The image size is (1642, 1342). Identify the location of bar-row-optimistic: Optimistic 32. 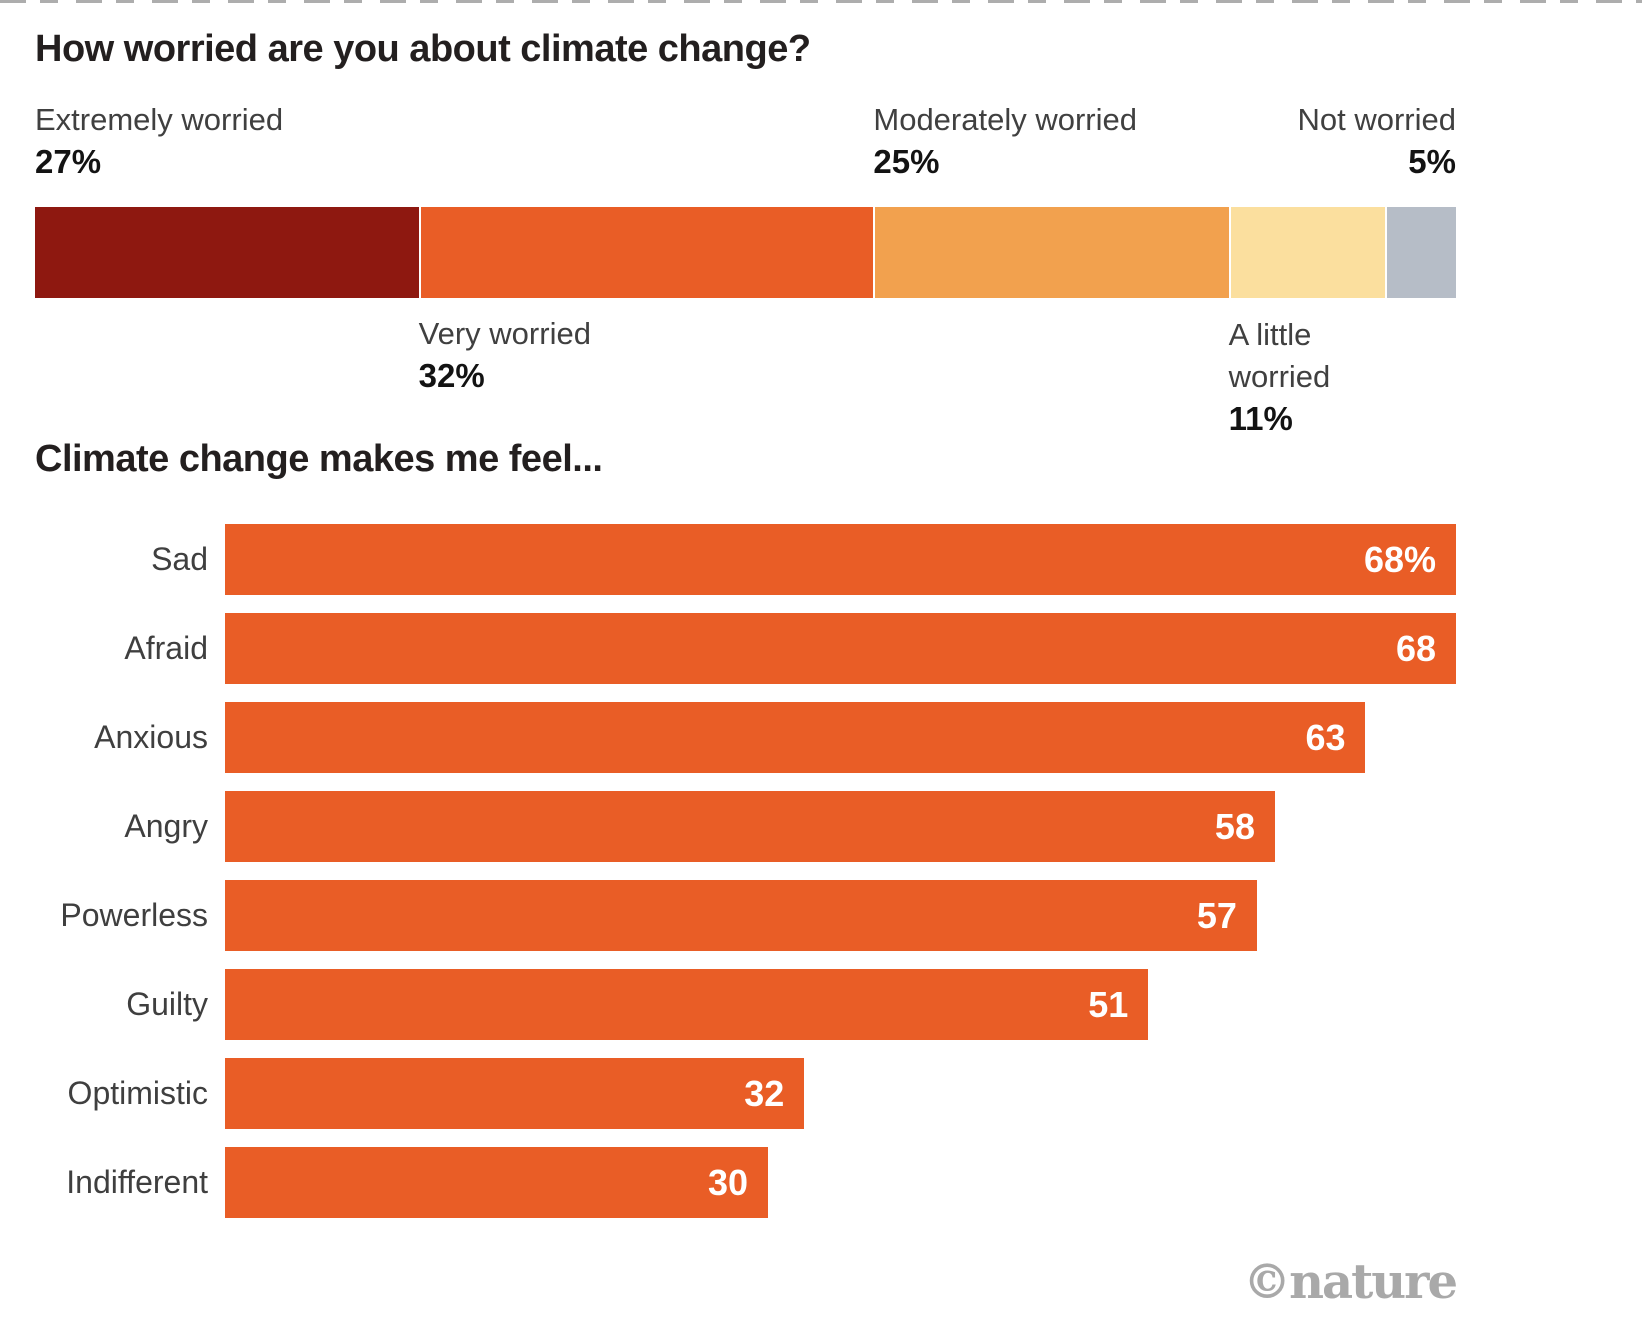
(745, 1093).